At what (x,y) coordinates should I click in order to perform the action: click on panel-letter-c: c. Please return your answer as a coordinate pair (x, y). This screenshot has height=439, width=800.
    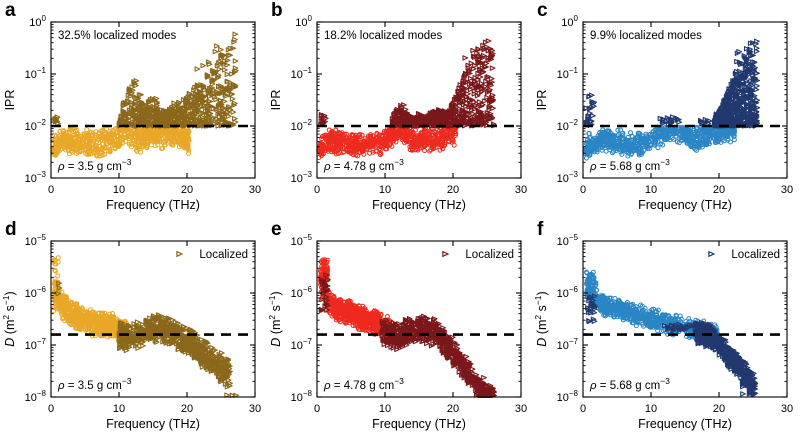
    Looking at the image, I should click on (542, 10).